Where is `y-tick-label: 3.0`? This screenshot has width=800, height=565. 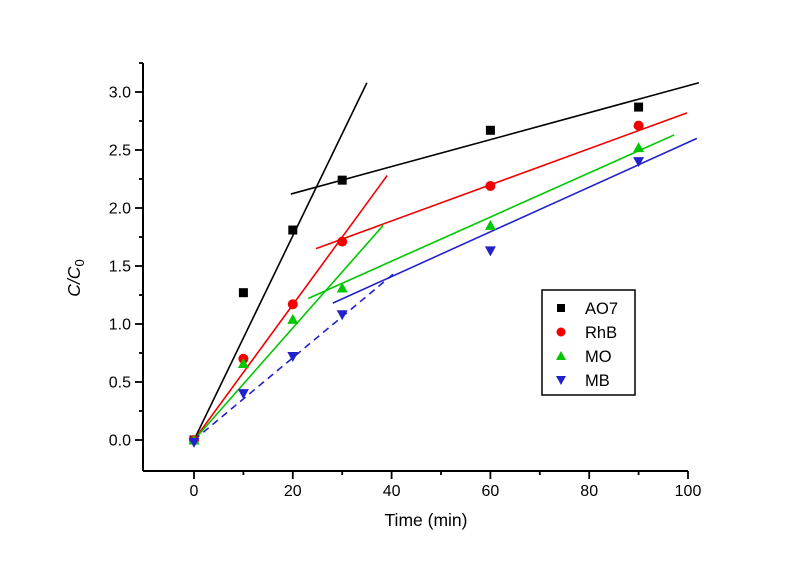
y-tick-label: 3.0 is located at coordinates (120, 93).